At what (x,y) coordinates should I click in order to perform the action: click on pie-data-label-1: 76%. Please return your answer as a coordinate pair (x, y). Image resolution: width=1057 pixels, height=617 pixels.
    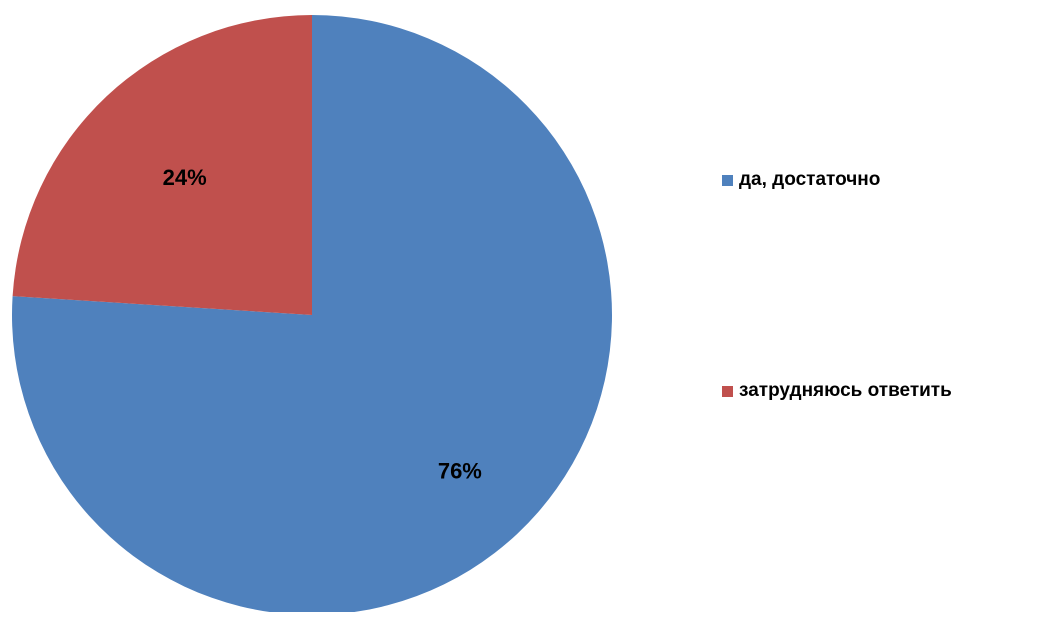
    Looking at the image, I should click on (460, 470).